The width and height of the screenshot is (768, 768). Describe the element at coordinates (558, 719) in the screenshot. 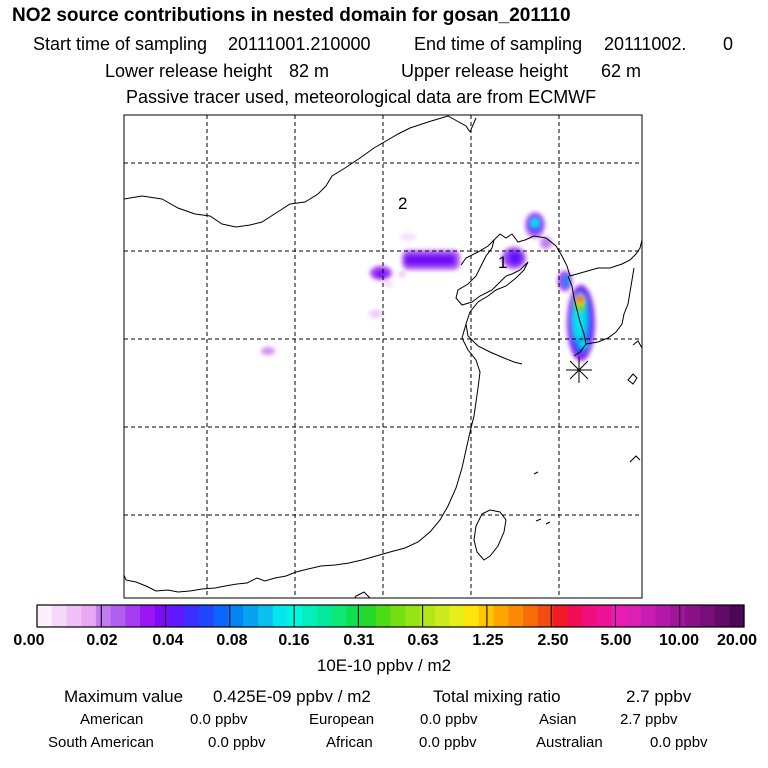

I see `region-name-asian: Asian` at that location.